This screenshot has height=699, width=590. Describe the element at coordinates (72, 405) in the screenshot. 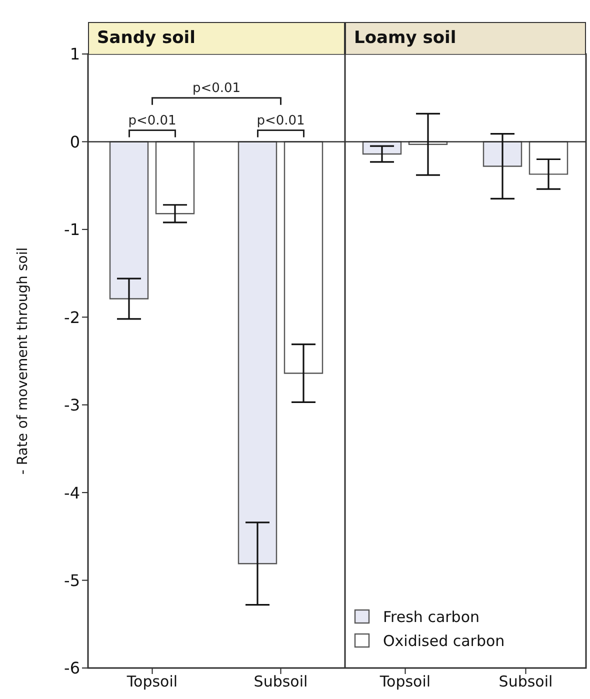

I see `y-tick-label: -3` at that location.